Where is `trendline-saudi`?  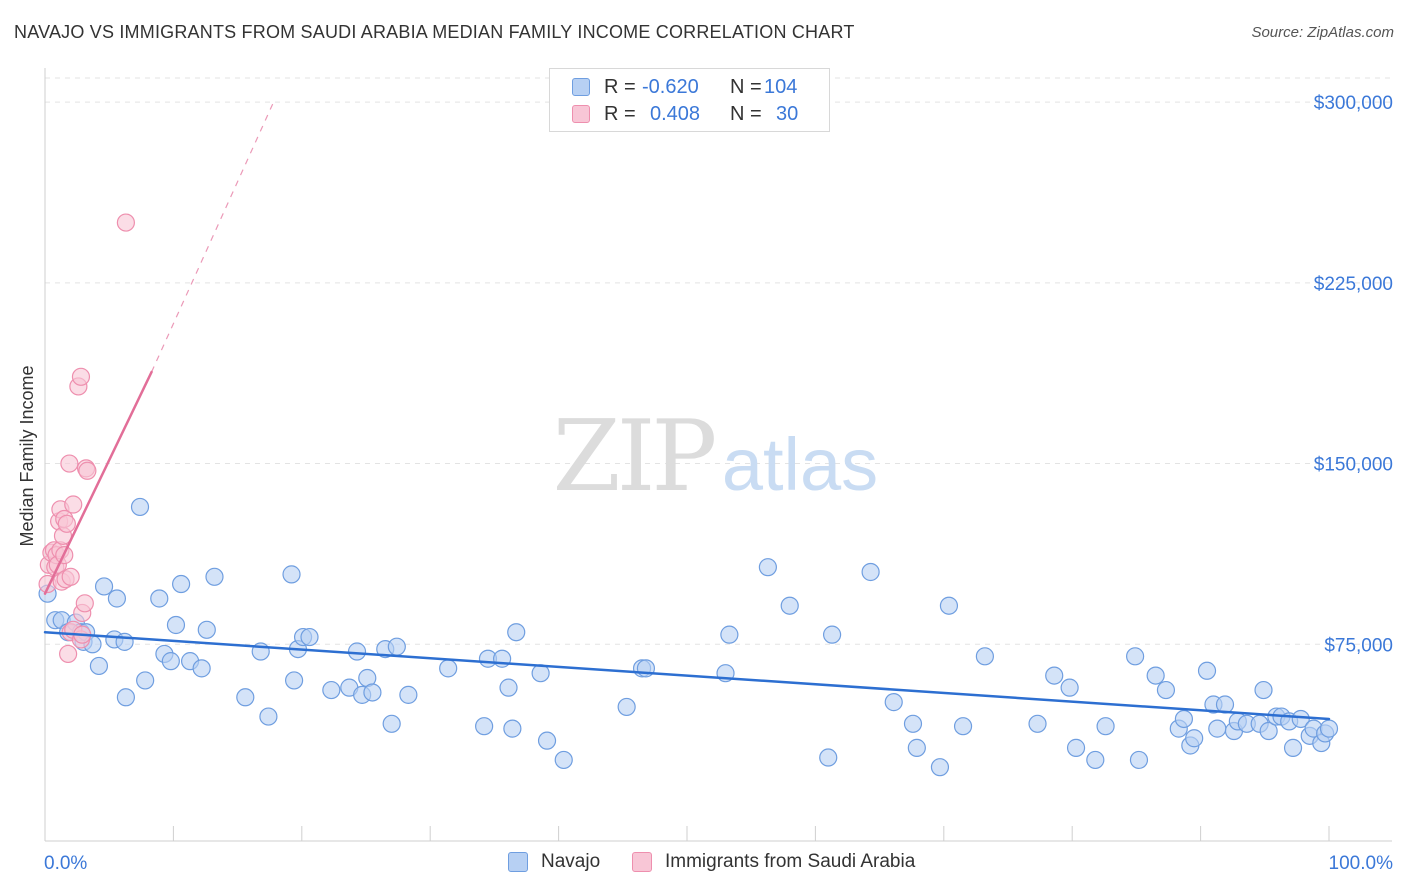
trendline-saudi is located at coordinates (98, 482).